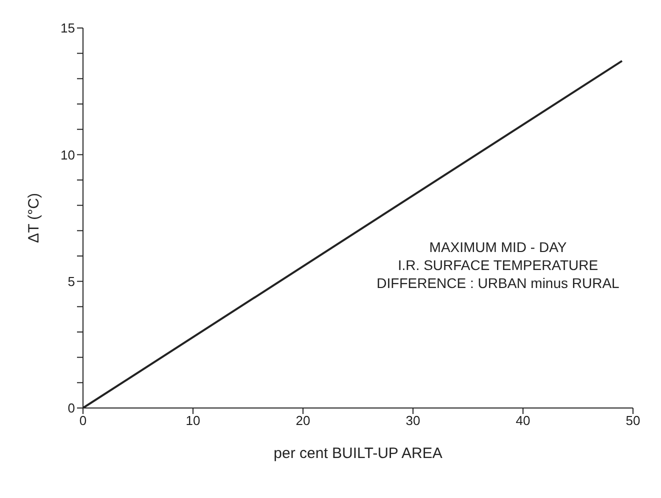 The image size is (661, 498). I want to click on x-tick-label: 10, so click(193, 420).